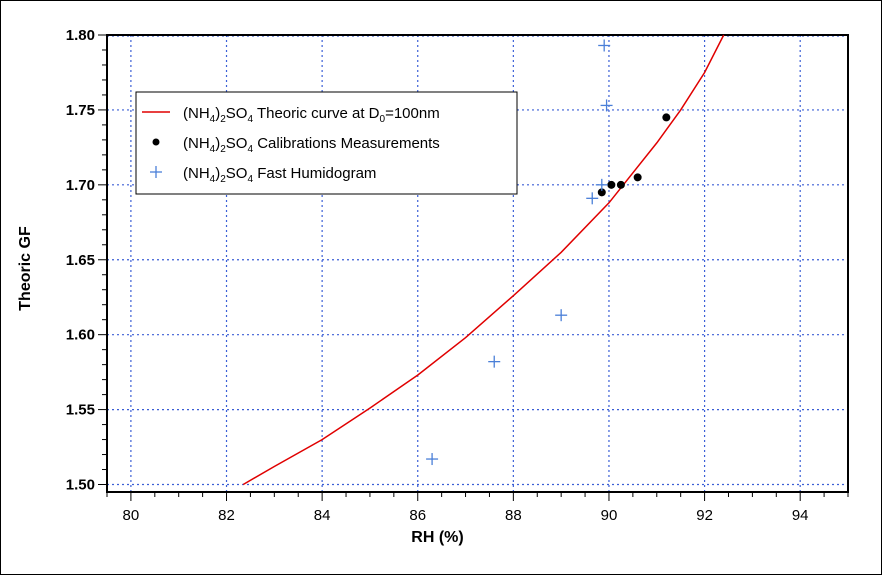 The width and height of the screenshot is (882, 575). I want to click on x-tick-label: 86, so click(417, 515).